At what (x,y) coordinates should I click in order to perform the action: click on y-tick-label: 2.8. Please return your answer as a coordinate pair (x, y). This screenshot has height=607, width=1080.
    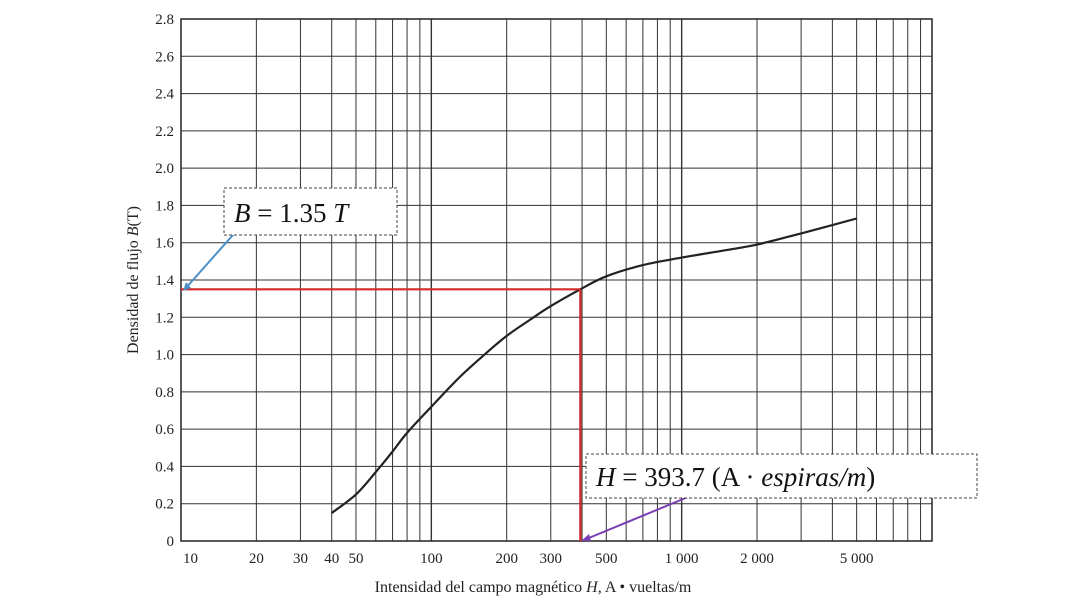
    Looking at the image, I should click on (164, 20).